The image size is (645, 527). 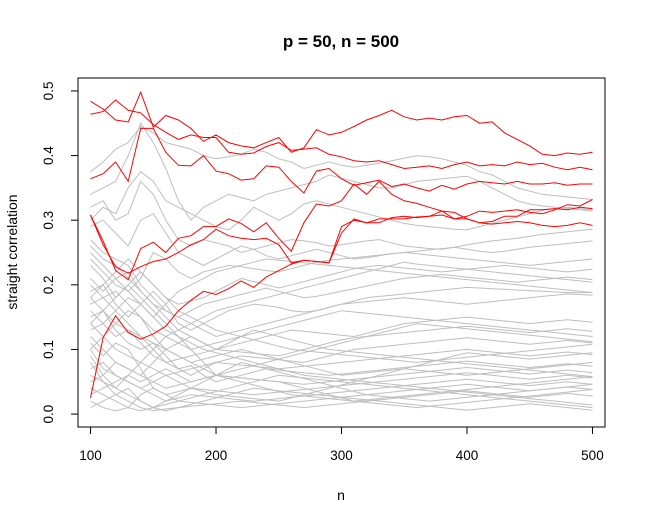 I want to click on x-tick-label: 200, so click(x=216, y=455).